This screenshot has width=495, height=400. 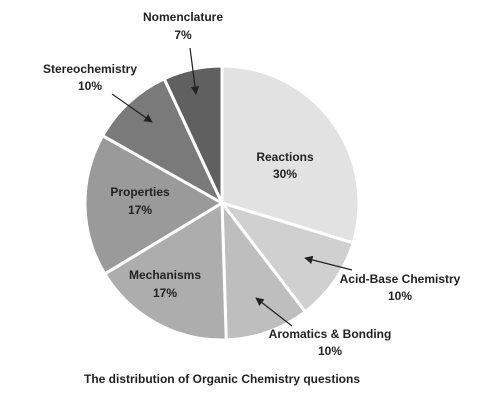 What do you see at coordinates (90, 69) in the screenshot?
I see `slice-label: Stereochemistry` at bounding box center [90, 69].